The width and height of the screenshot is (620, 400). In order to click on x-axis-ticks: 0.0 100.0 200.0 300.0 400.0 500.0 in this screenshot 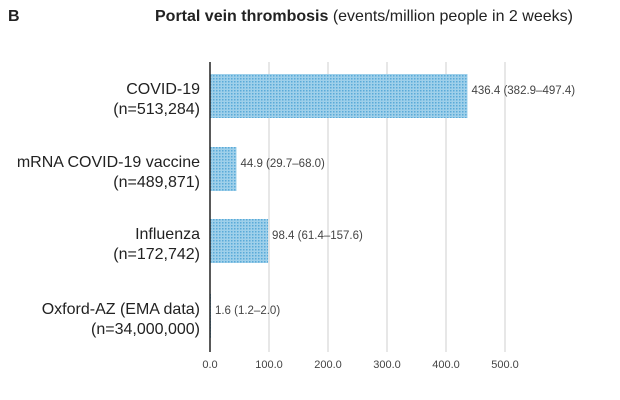, I will do `click(360, 365)`.